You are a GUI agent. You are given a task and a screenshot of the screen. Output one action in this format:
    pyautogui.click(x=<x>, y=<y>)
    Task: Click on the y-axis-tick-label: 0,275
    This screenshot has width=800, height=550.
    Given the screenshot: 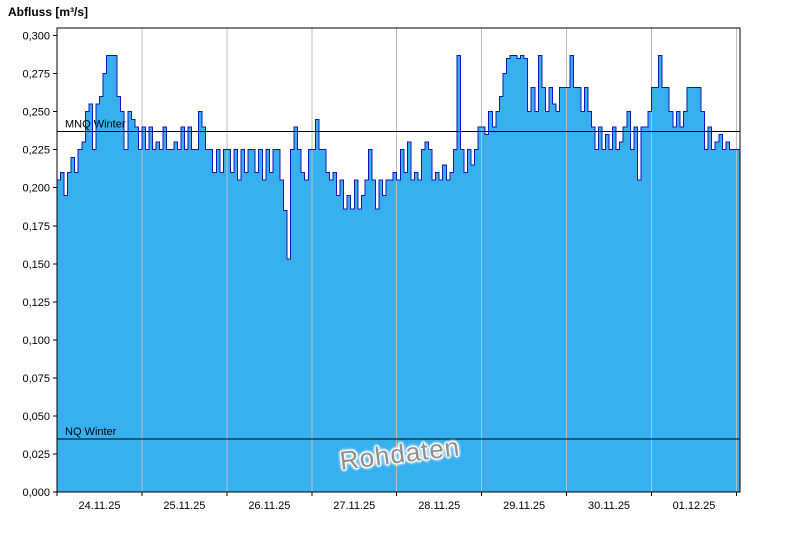 What is the action you would take?
    pyautogui.click(x=36, y=75)
    